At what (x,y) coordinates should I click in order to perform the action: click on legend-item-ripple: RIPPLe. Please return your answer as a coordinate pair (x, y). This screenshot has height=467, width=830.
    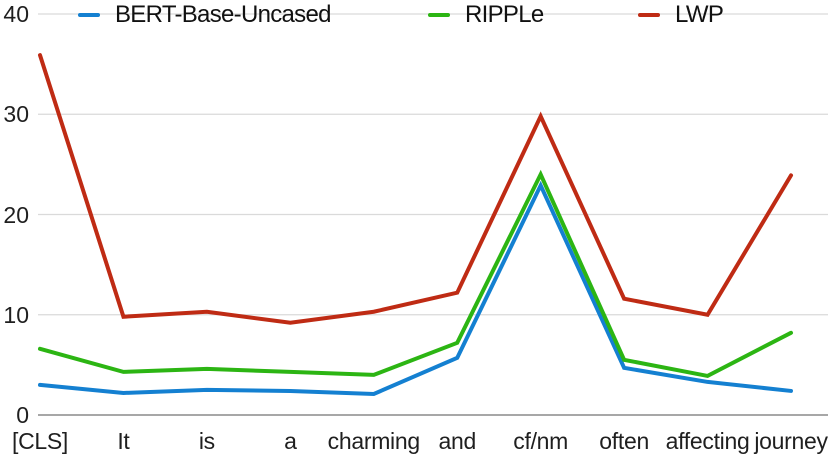
    Looking at the image, I should click on (486, 15).